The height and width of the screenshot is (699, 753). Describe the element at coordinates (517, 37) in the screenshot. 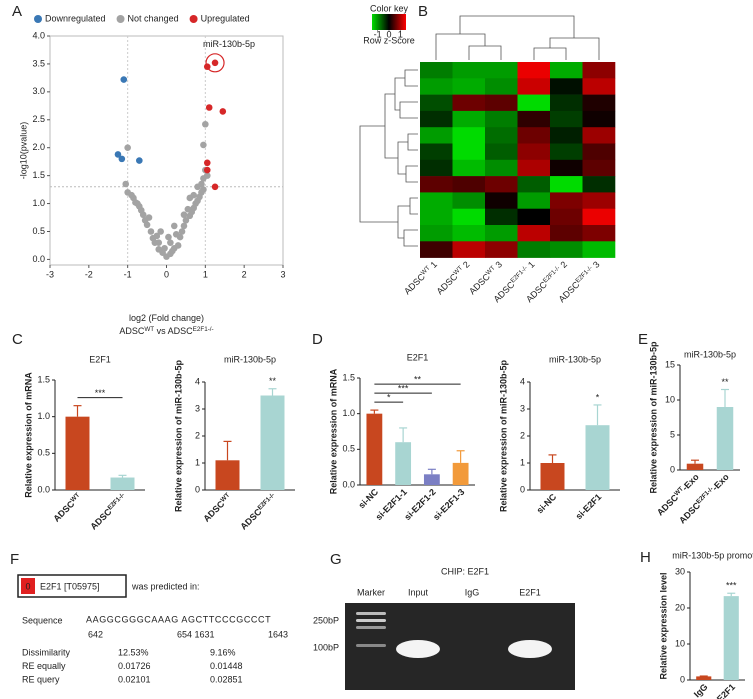

I see `column-dendrogram` at that location.